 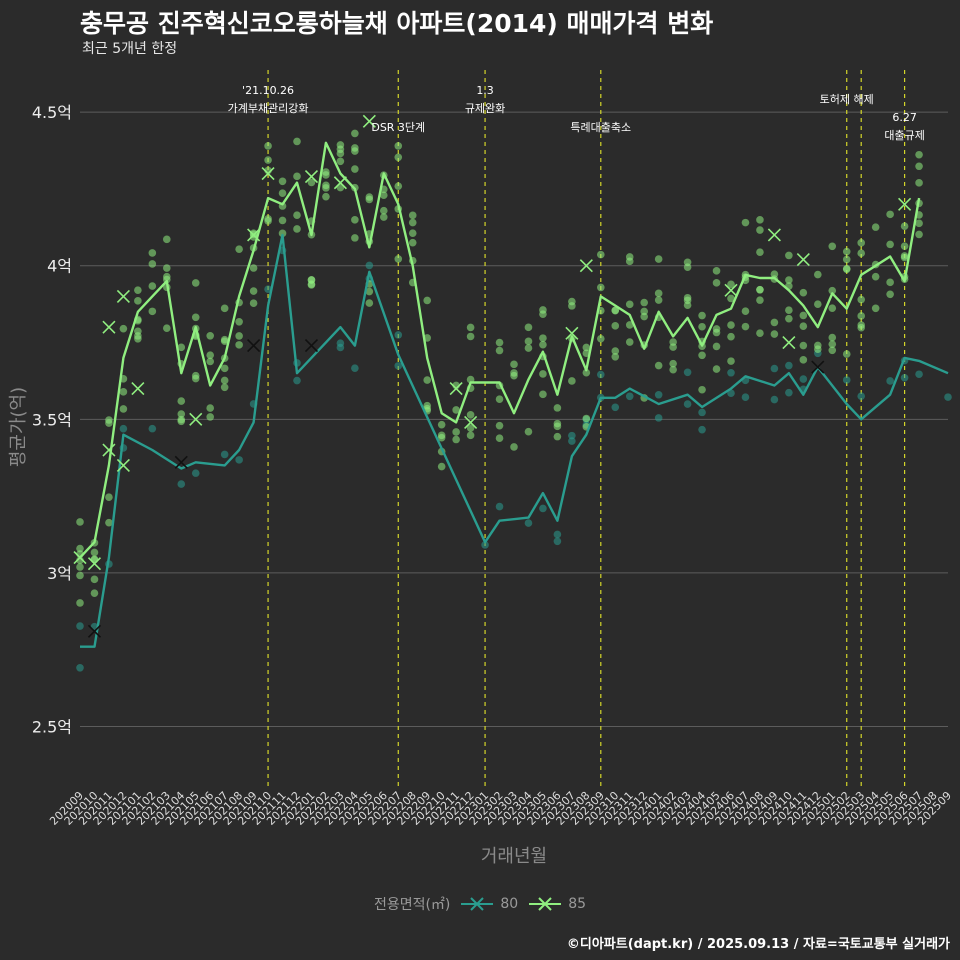 I want to click on legend-title: 전용면적(㎡), so click(x=412, y=905).